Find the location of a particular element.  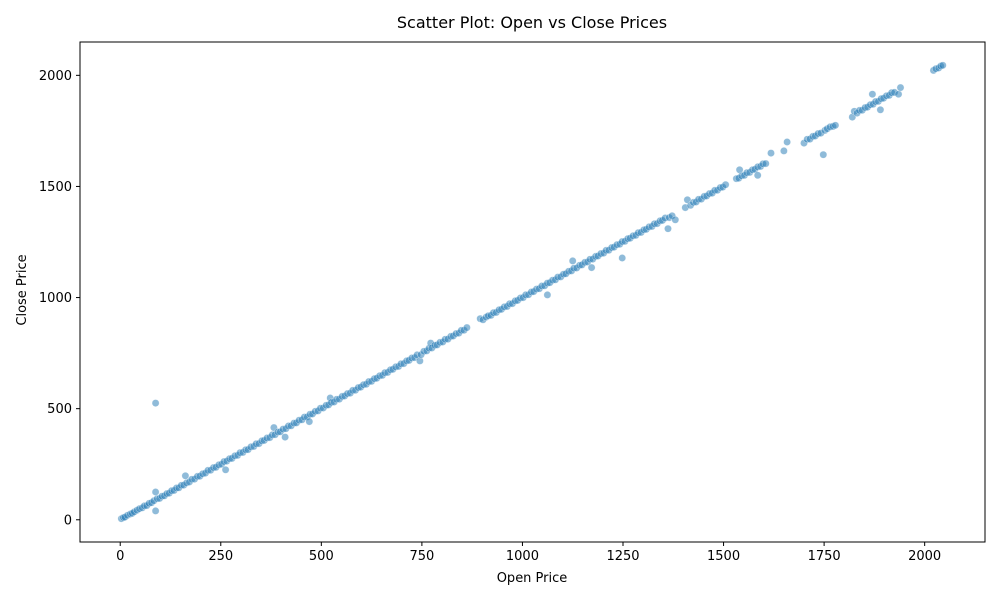

y-tick-label: 0 is located at coordinates (68, 520).